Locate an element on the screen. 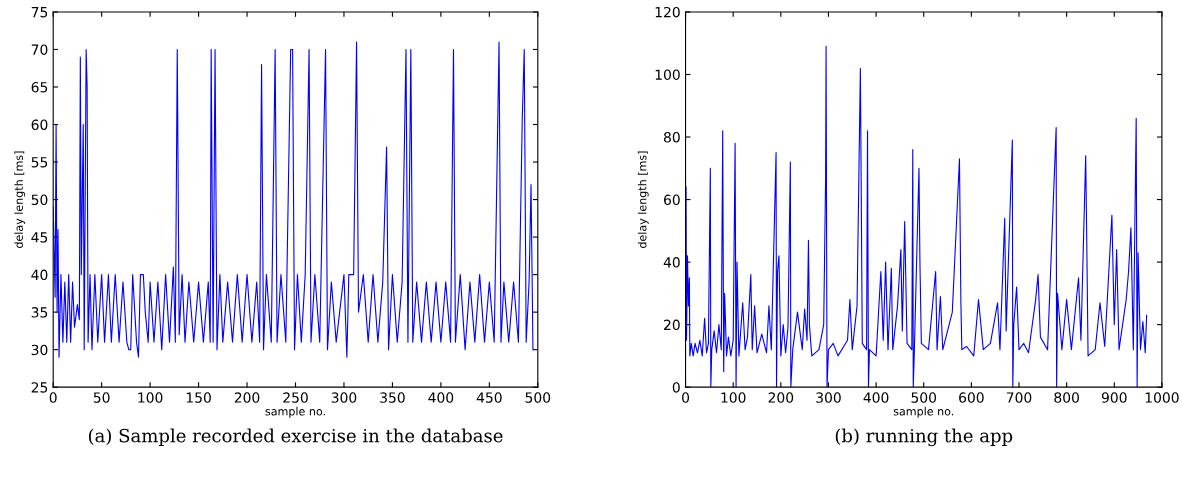  x-tick-label: 1000 is located at coordinates (1162, 397).